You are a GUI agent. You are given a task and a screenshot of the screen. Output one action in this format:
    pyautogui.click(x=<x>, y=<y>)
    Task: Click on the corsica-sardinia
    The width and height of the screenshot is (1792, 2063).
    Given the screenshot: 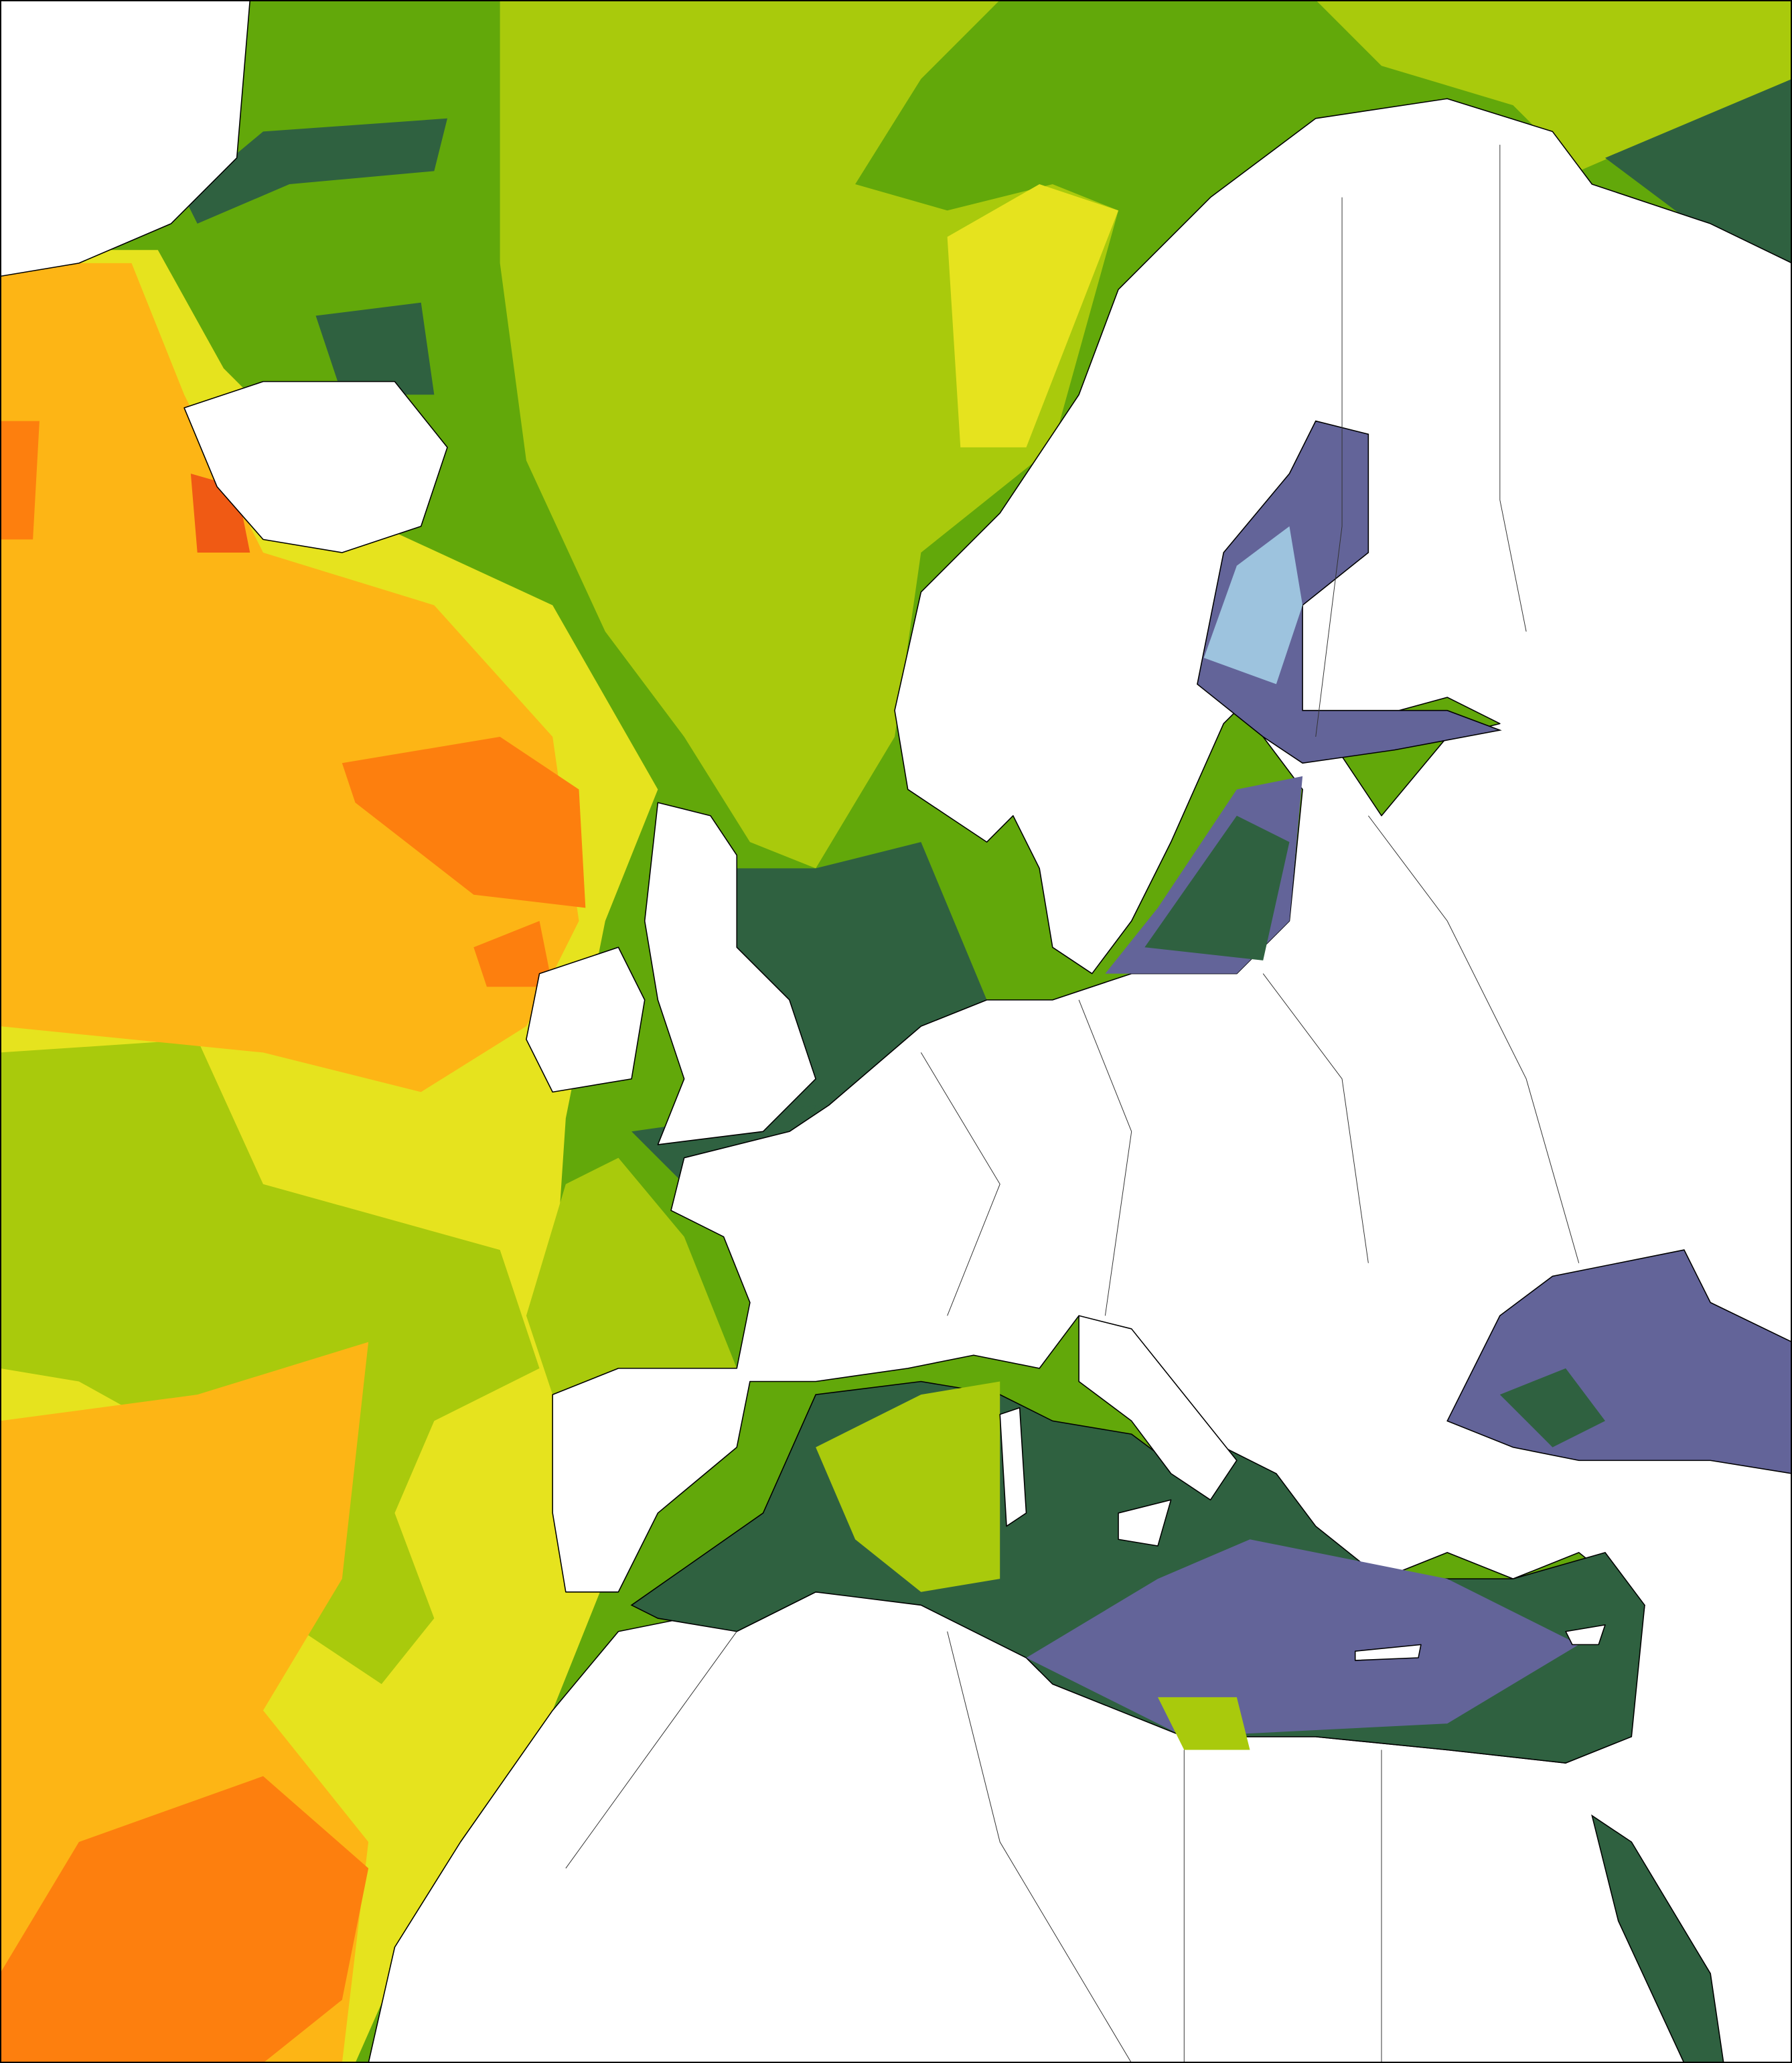 What is the action you would take?
    pyautogui.click(x=1013, y=1467)
    